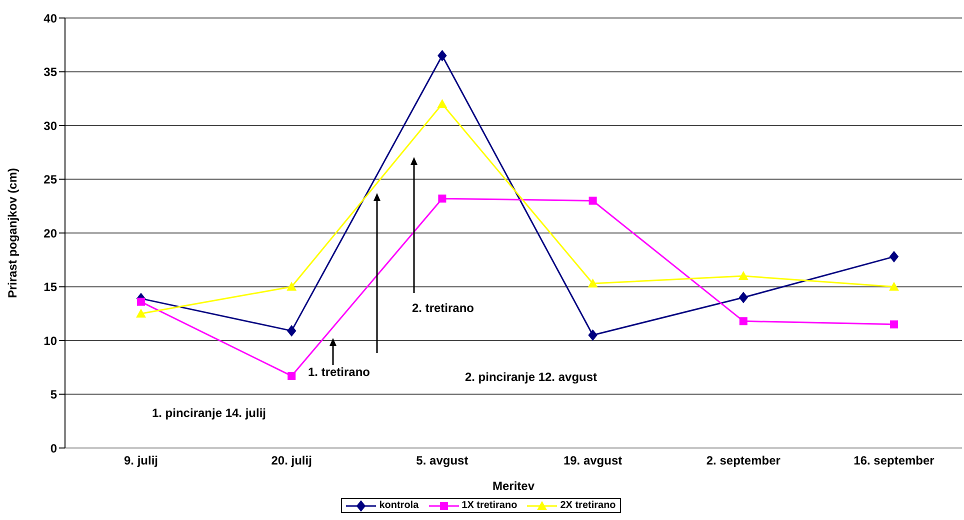  Describe the element at coordinates (51, 233) in the screenshot. I see `y-tick-label: 20` at that location.